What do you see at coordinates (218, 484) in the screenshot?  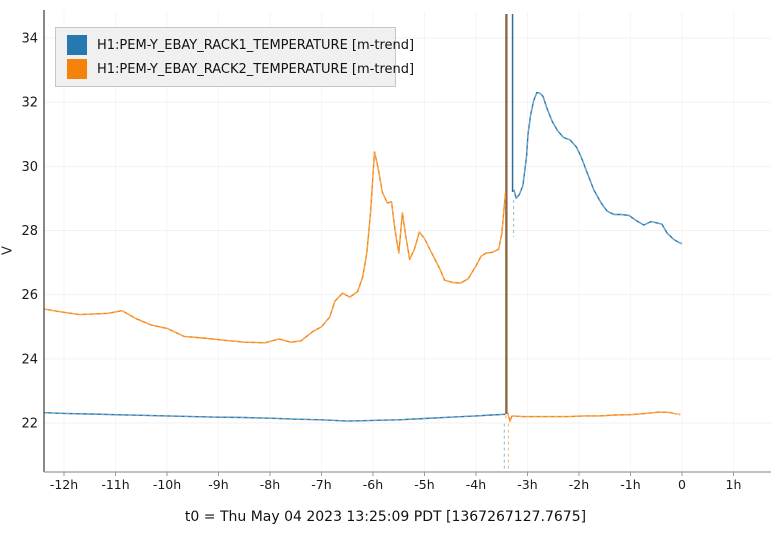 I see `x-tick-label: -9h` at bounding box center [218, 484].